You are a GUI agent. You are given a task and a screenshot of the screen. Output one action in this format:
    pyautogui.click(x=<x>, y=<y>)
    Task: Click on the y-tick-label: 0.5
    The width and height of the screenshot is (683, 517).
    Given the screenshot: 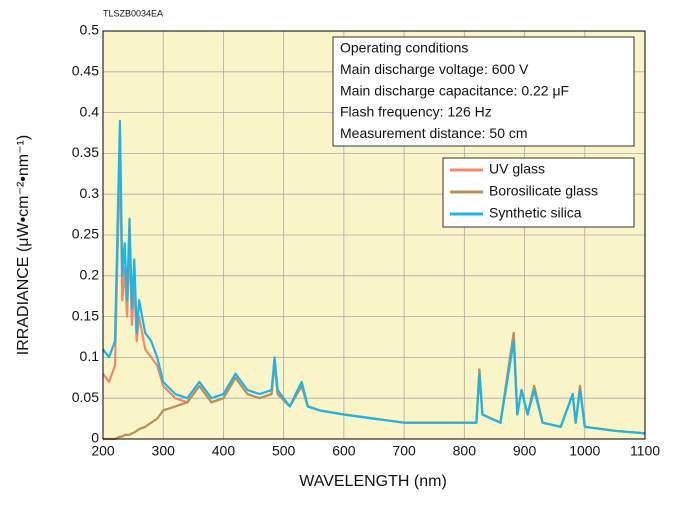 What is the action you would take?
    pyautogui.click(x=90, y=30)
    